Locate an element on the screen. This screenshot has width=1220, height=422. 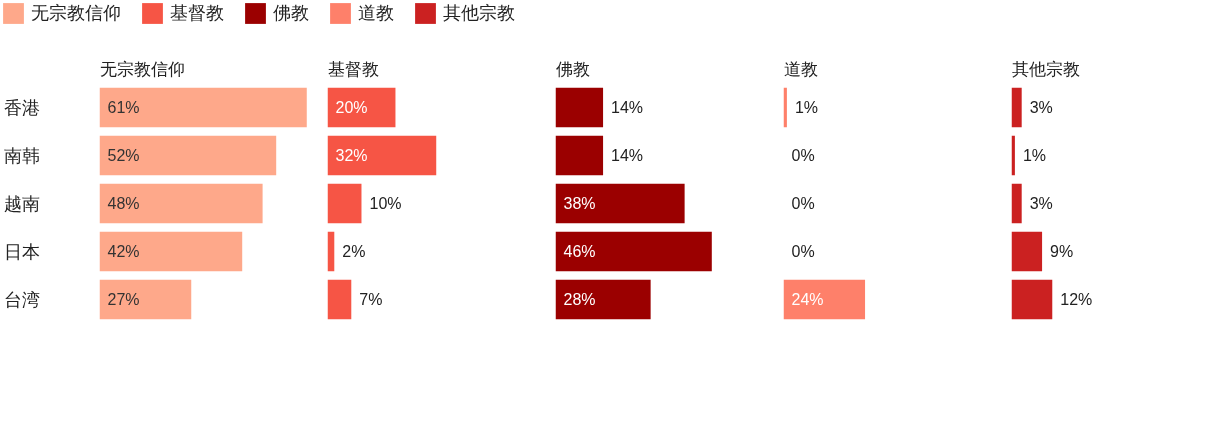
data-label: 2% is located at coordinates (354, 251).